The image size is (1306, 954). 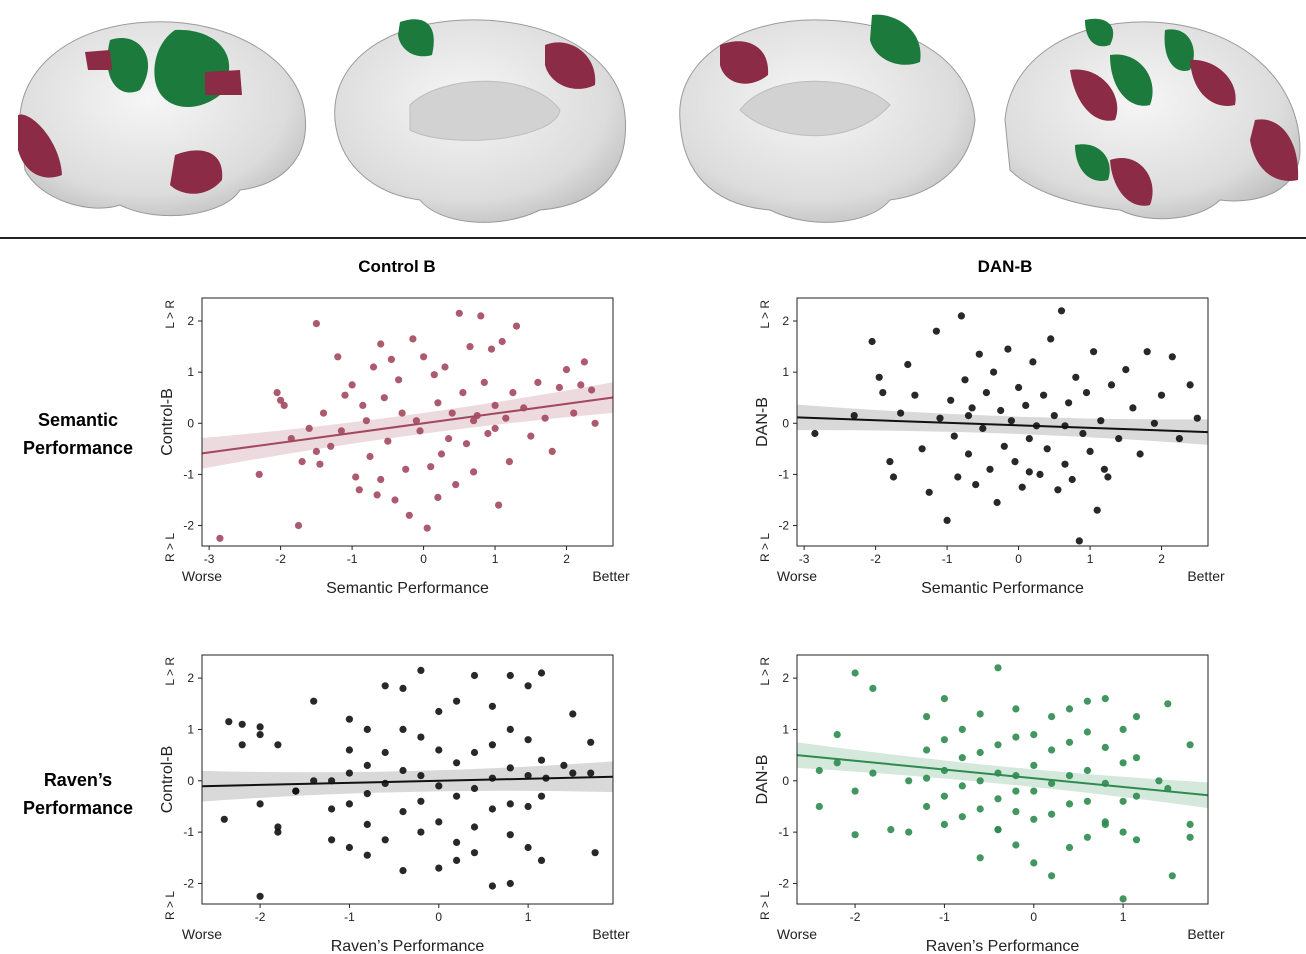 I want to click on y-tick-label: 2, so click(x=190, y=321).